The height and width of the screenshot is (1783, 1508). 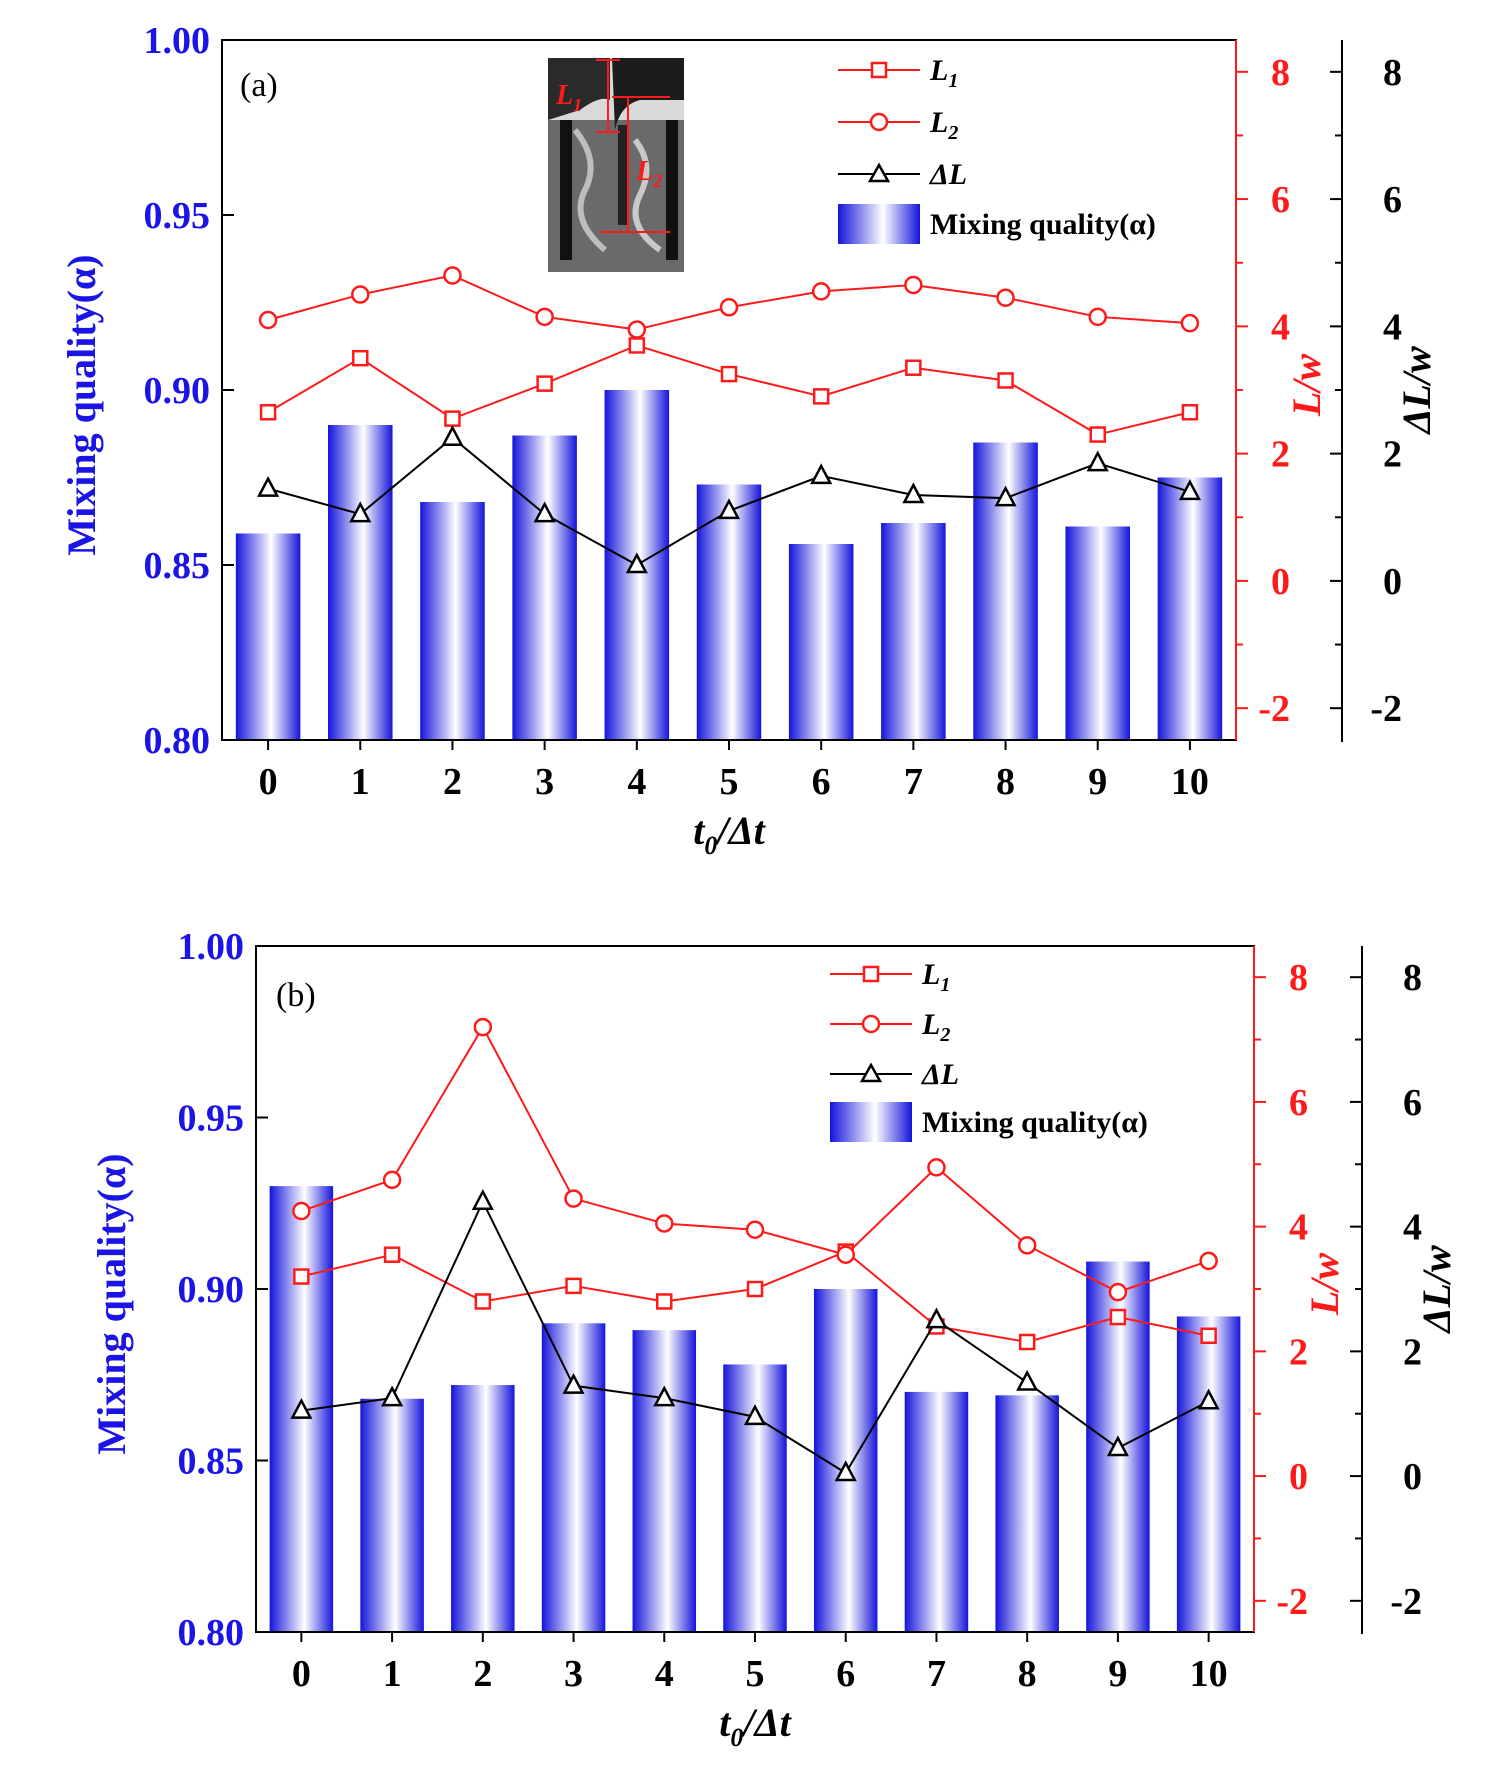 I want to click on y-left-tick-label: 0.95, so click(x=177, y=216).